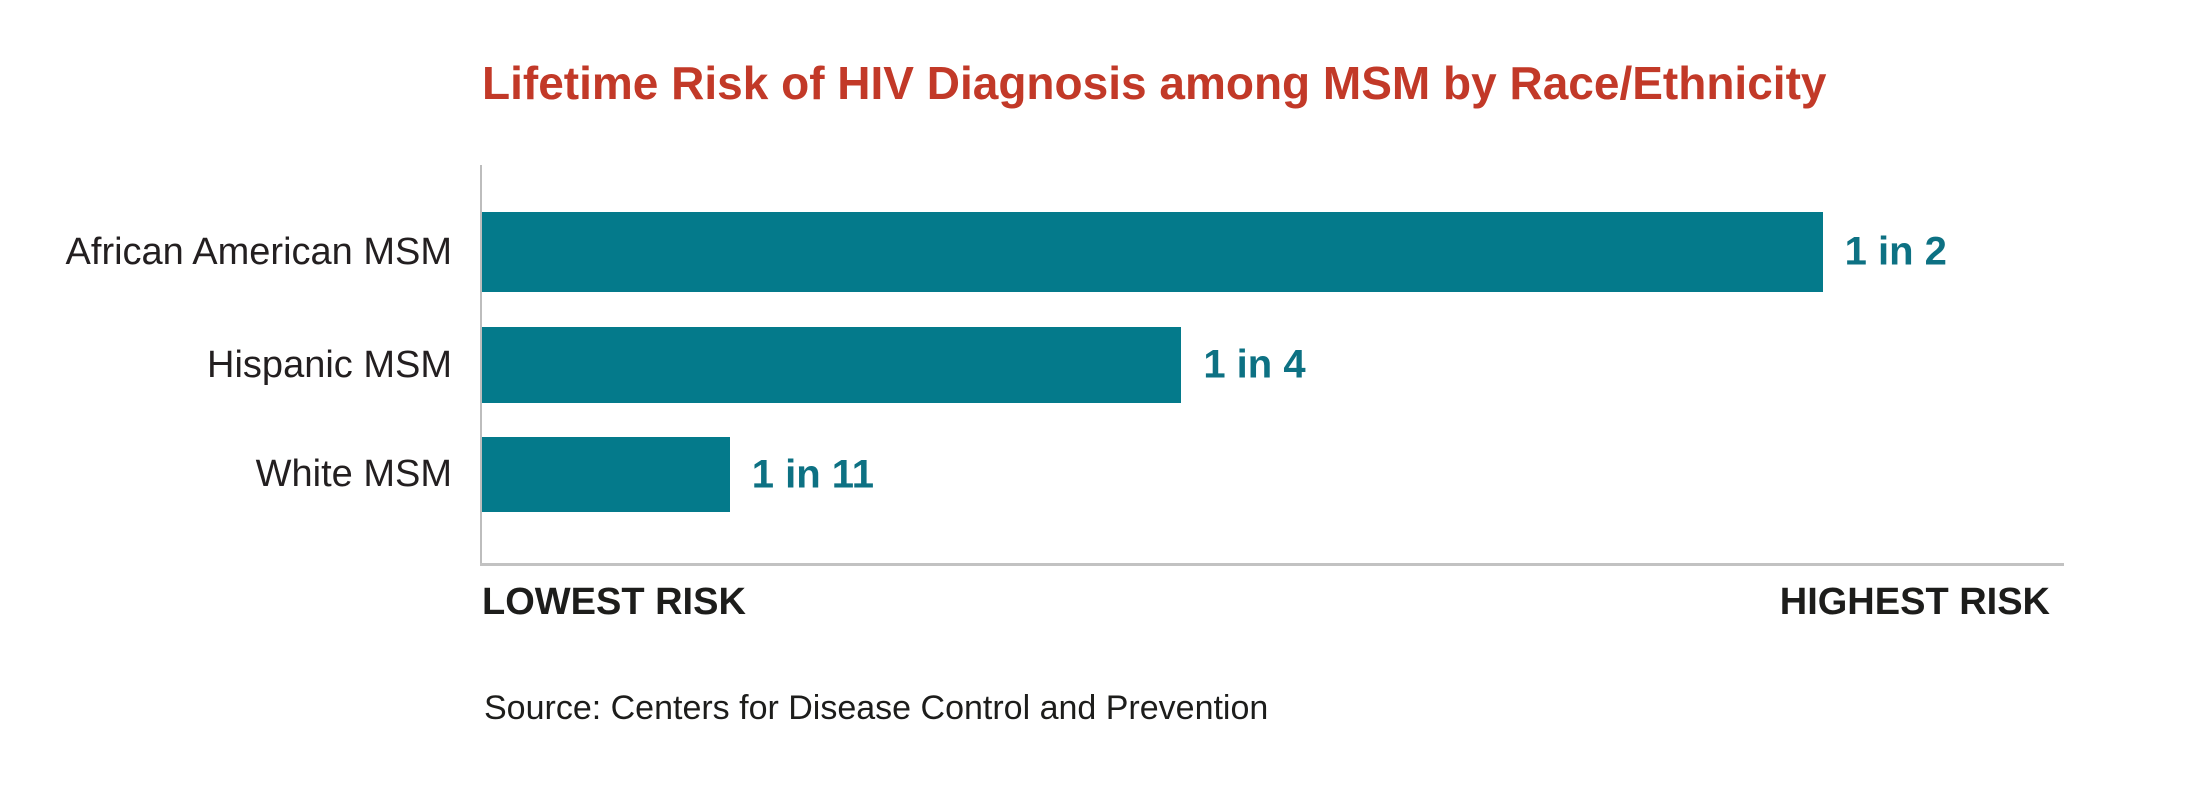 The height and width of the screenshot is (803, 2194). What do you see at coordinates (1266, 474) in the screenshot?
I see `plot-area-row: 1 in 11` at bounding box center [1266, 474].